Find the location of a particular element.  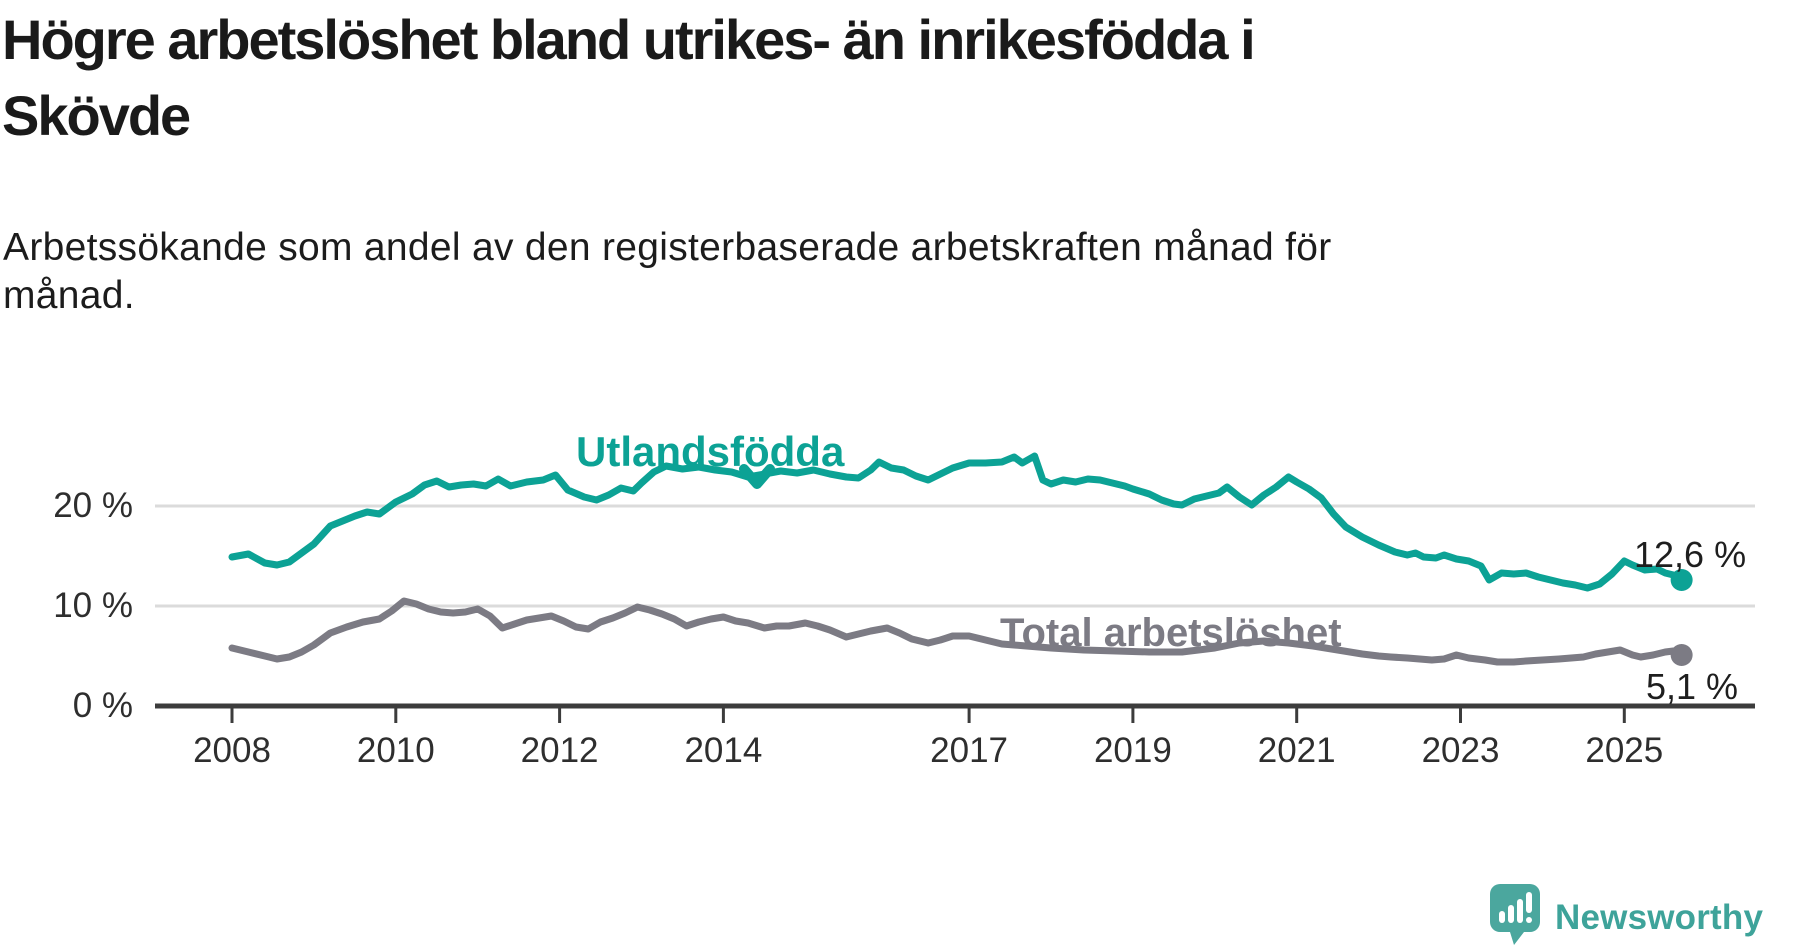

newsworthy-bubble-chart-icon is located at coordinates (1516, 916).